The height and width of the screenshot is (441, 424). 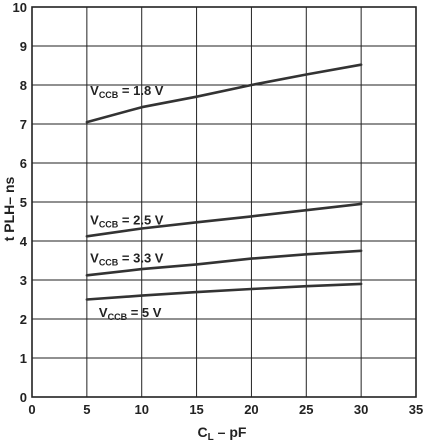 What do you see at coordinates (23, 280) in the screenshot?
I see `y-tick-label: 3` at bounding box center [23, 280].